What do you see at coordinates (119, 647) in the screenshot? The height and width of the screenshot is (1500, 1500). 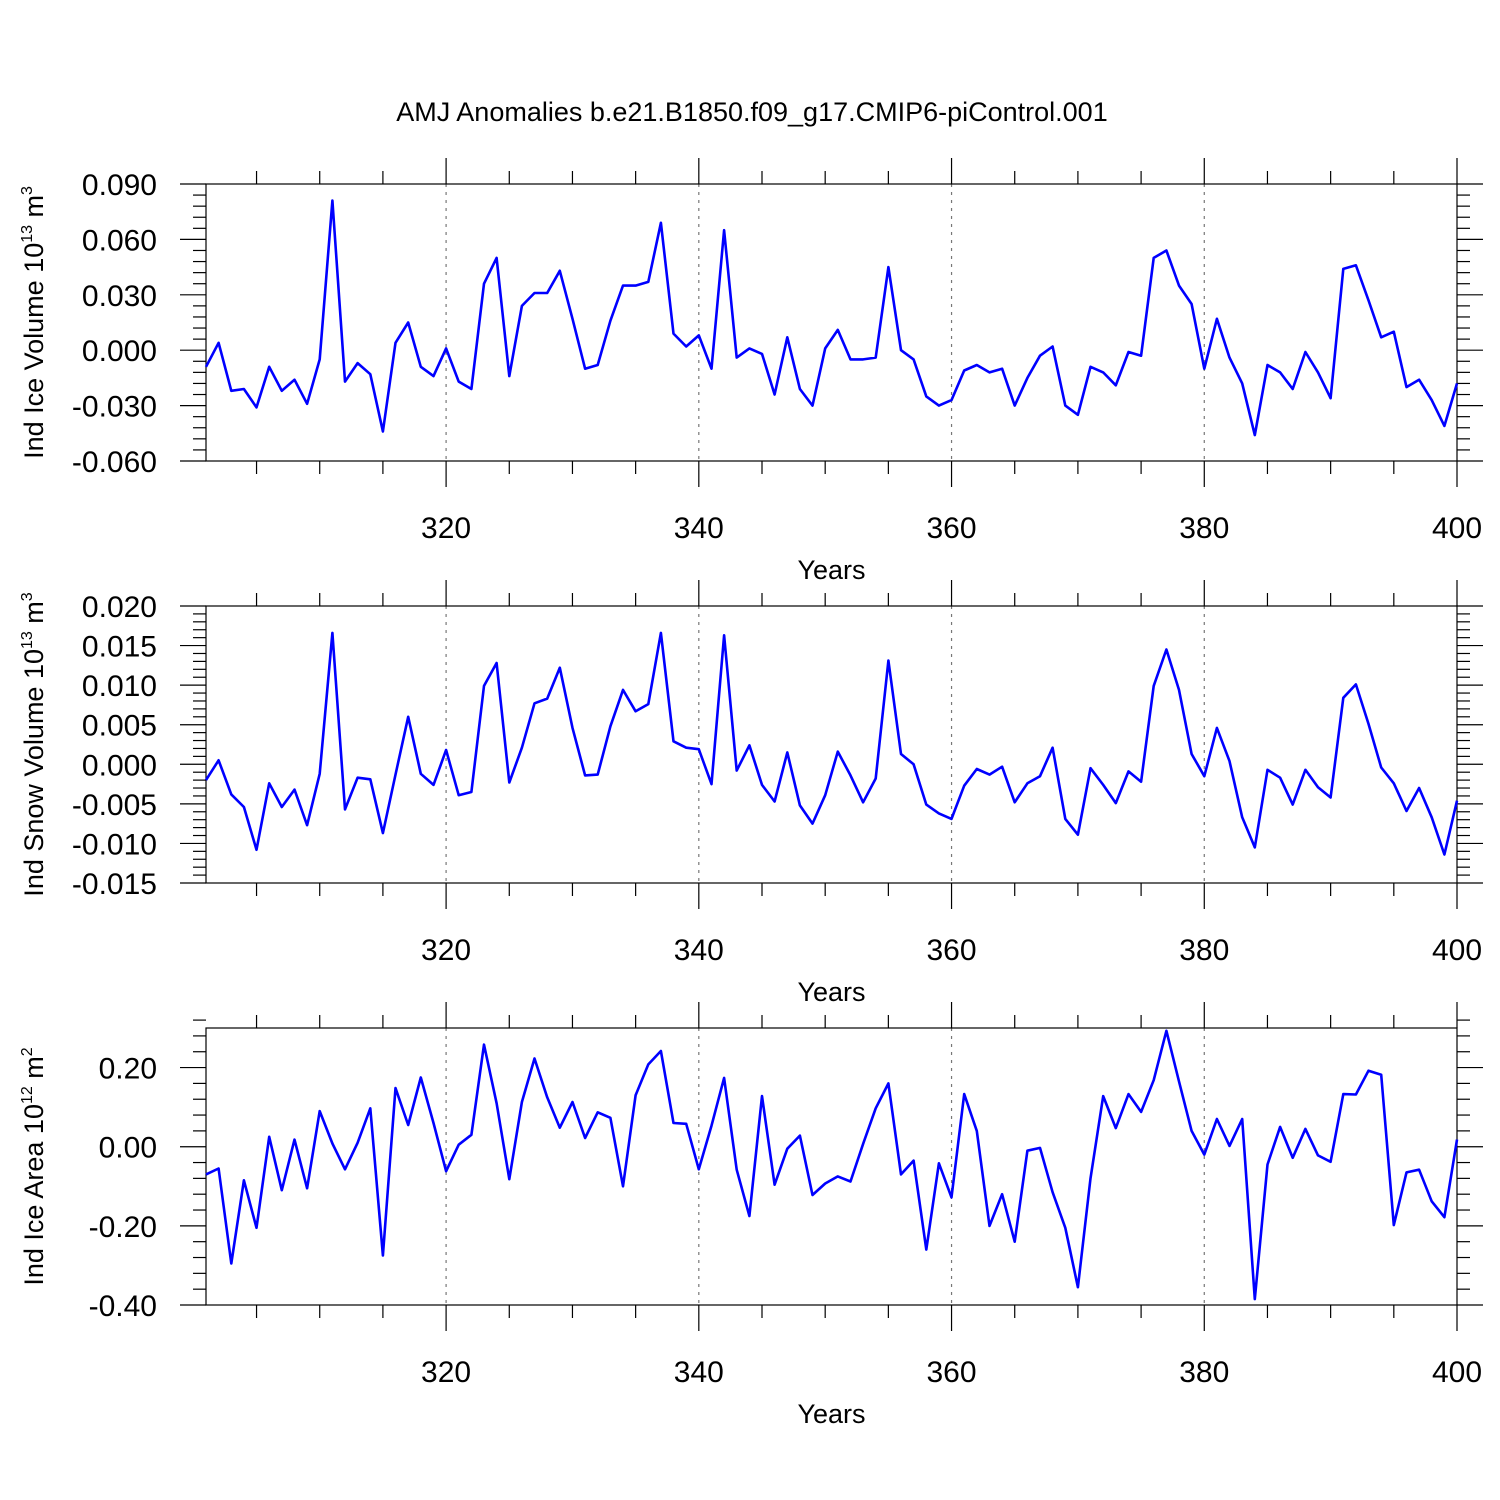 I see `y-tick-label: 0.015` at bounding box center [119, 647].